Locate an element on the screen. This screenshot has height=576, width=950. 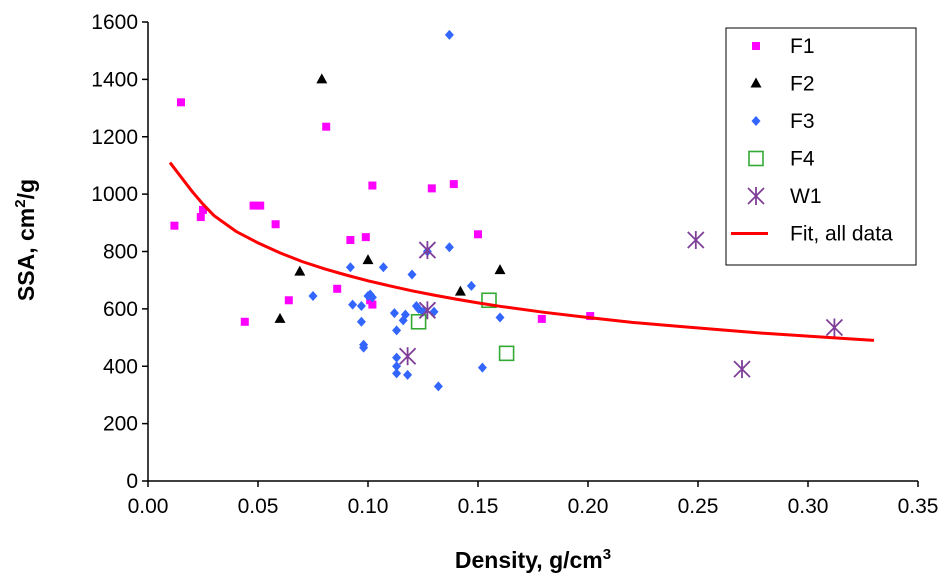
legend-swatch-f1 is located at coordinates (756, 46).